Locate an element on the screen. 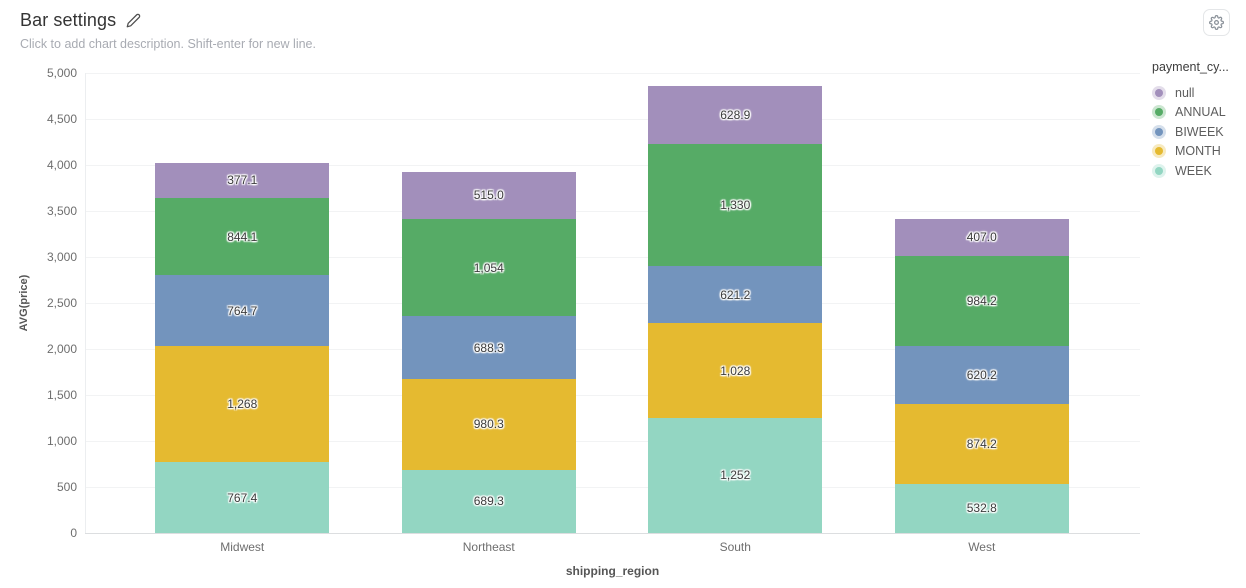 Image resolution: width=1246 pixels, height=588 pixels. bar-value-label: 767.4 is located at coordinates (242, 497).